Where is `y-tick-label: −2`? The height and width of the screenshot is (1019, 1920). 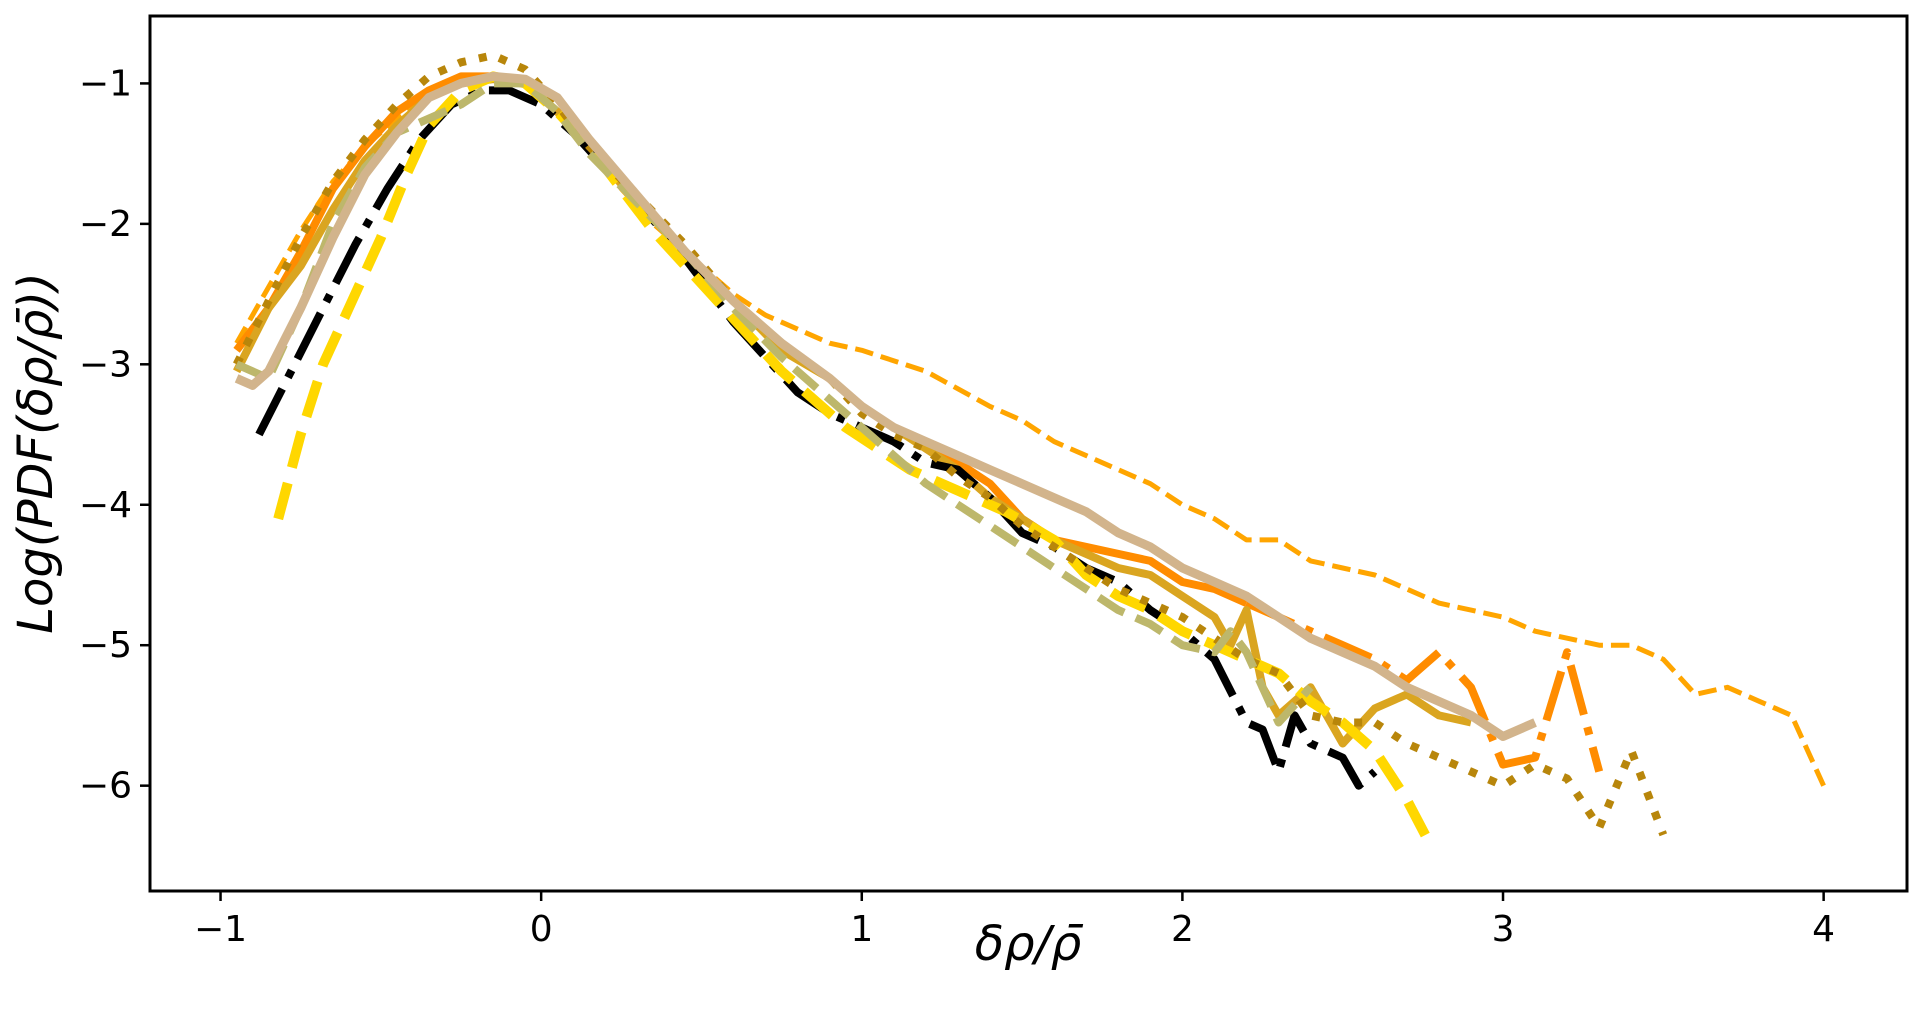 y-tick-label: −2 is located at coordinates (105, 224).